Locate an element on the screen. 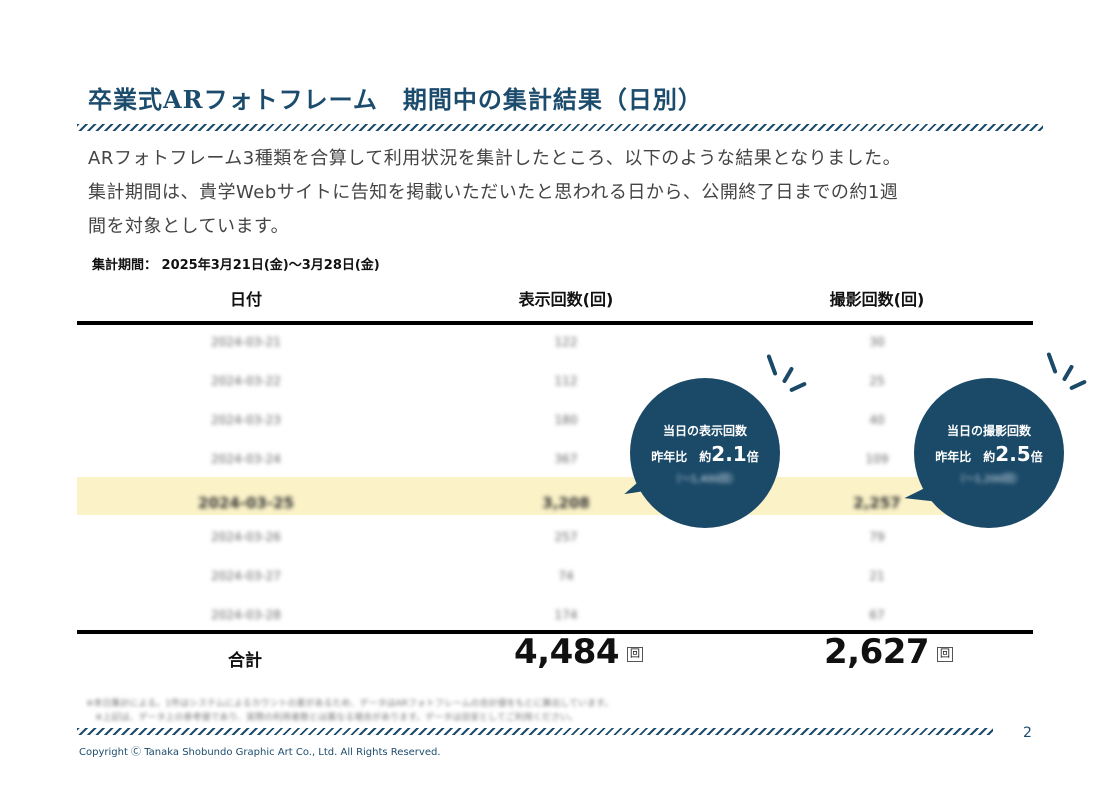 Image resolution: width=1120 pixels, height=792 pixels. table-bottom-rule is located at coordinates (555, 632).